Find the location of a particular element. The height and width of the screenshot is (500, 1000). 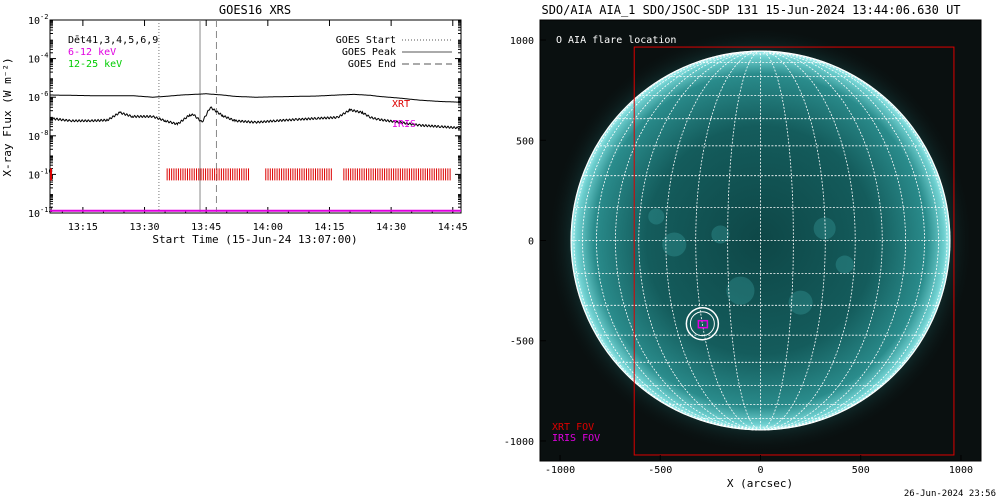

flare-circle-inner is located at coordinates (702, 324).